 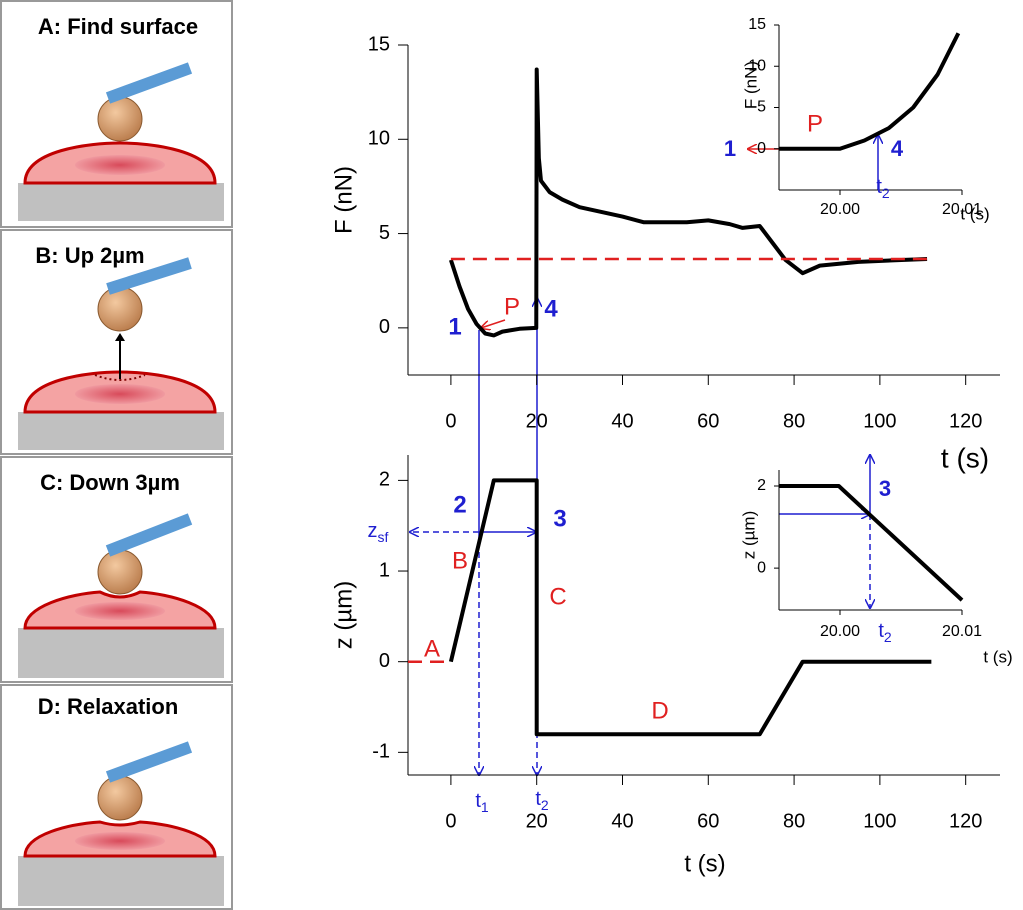 I want to click on y-tick-label: 1, so click(x=384, y=570).